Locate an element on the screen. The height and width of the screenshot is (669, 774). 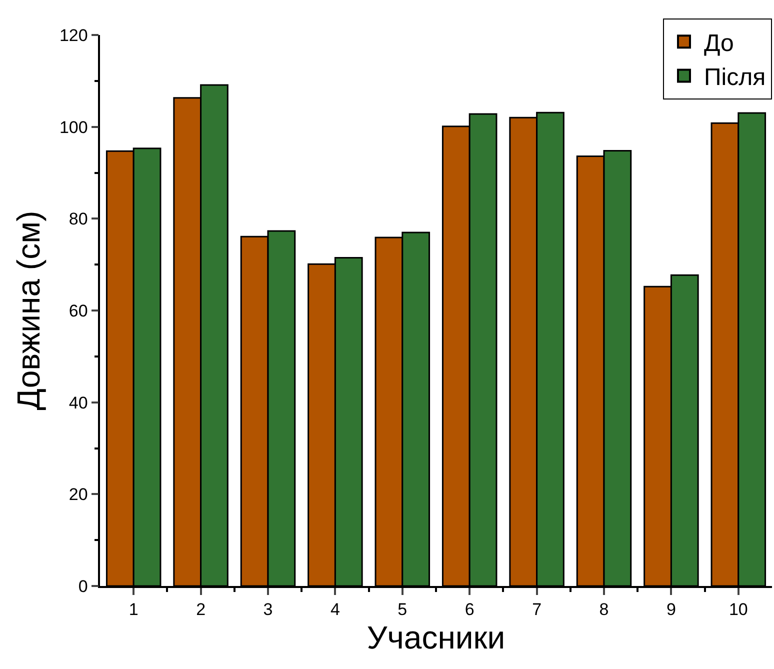
y-tick-label: 60 is located at coordinates (78, 310).